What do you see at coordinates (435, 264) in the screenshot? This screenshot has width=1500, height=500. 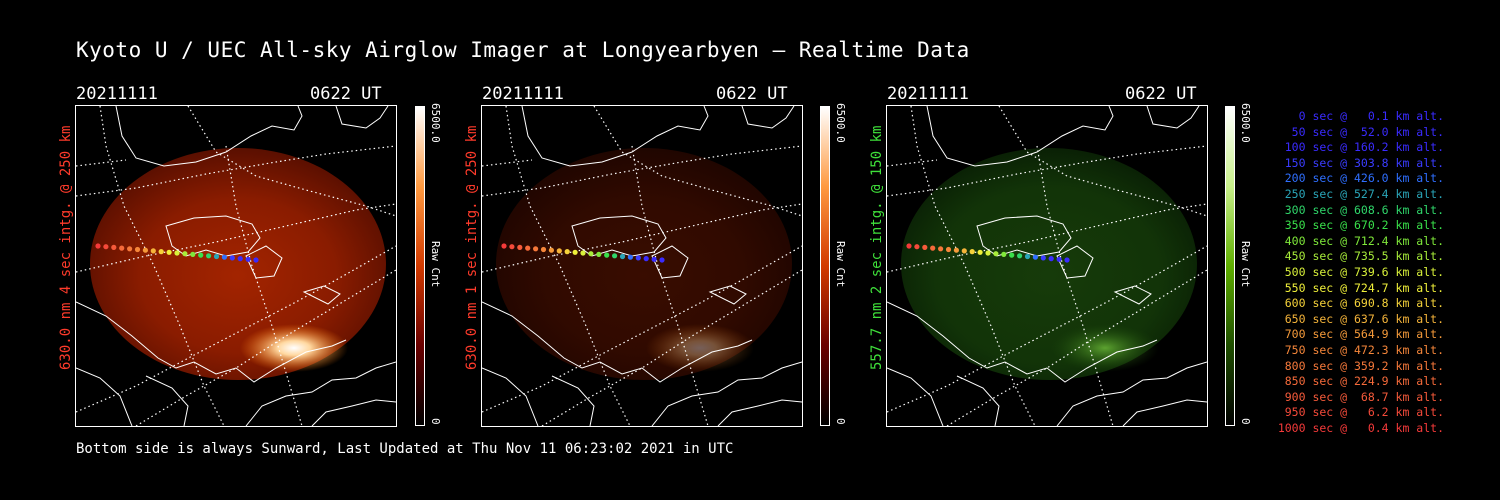 I see `panel-1-cbar-label: Raw Cnt` at bounding box center [435, 264].